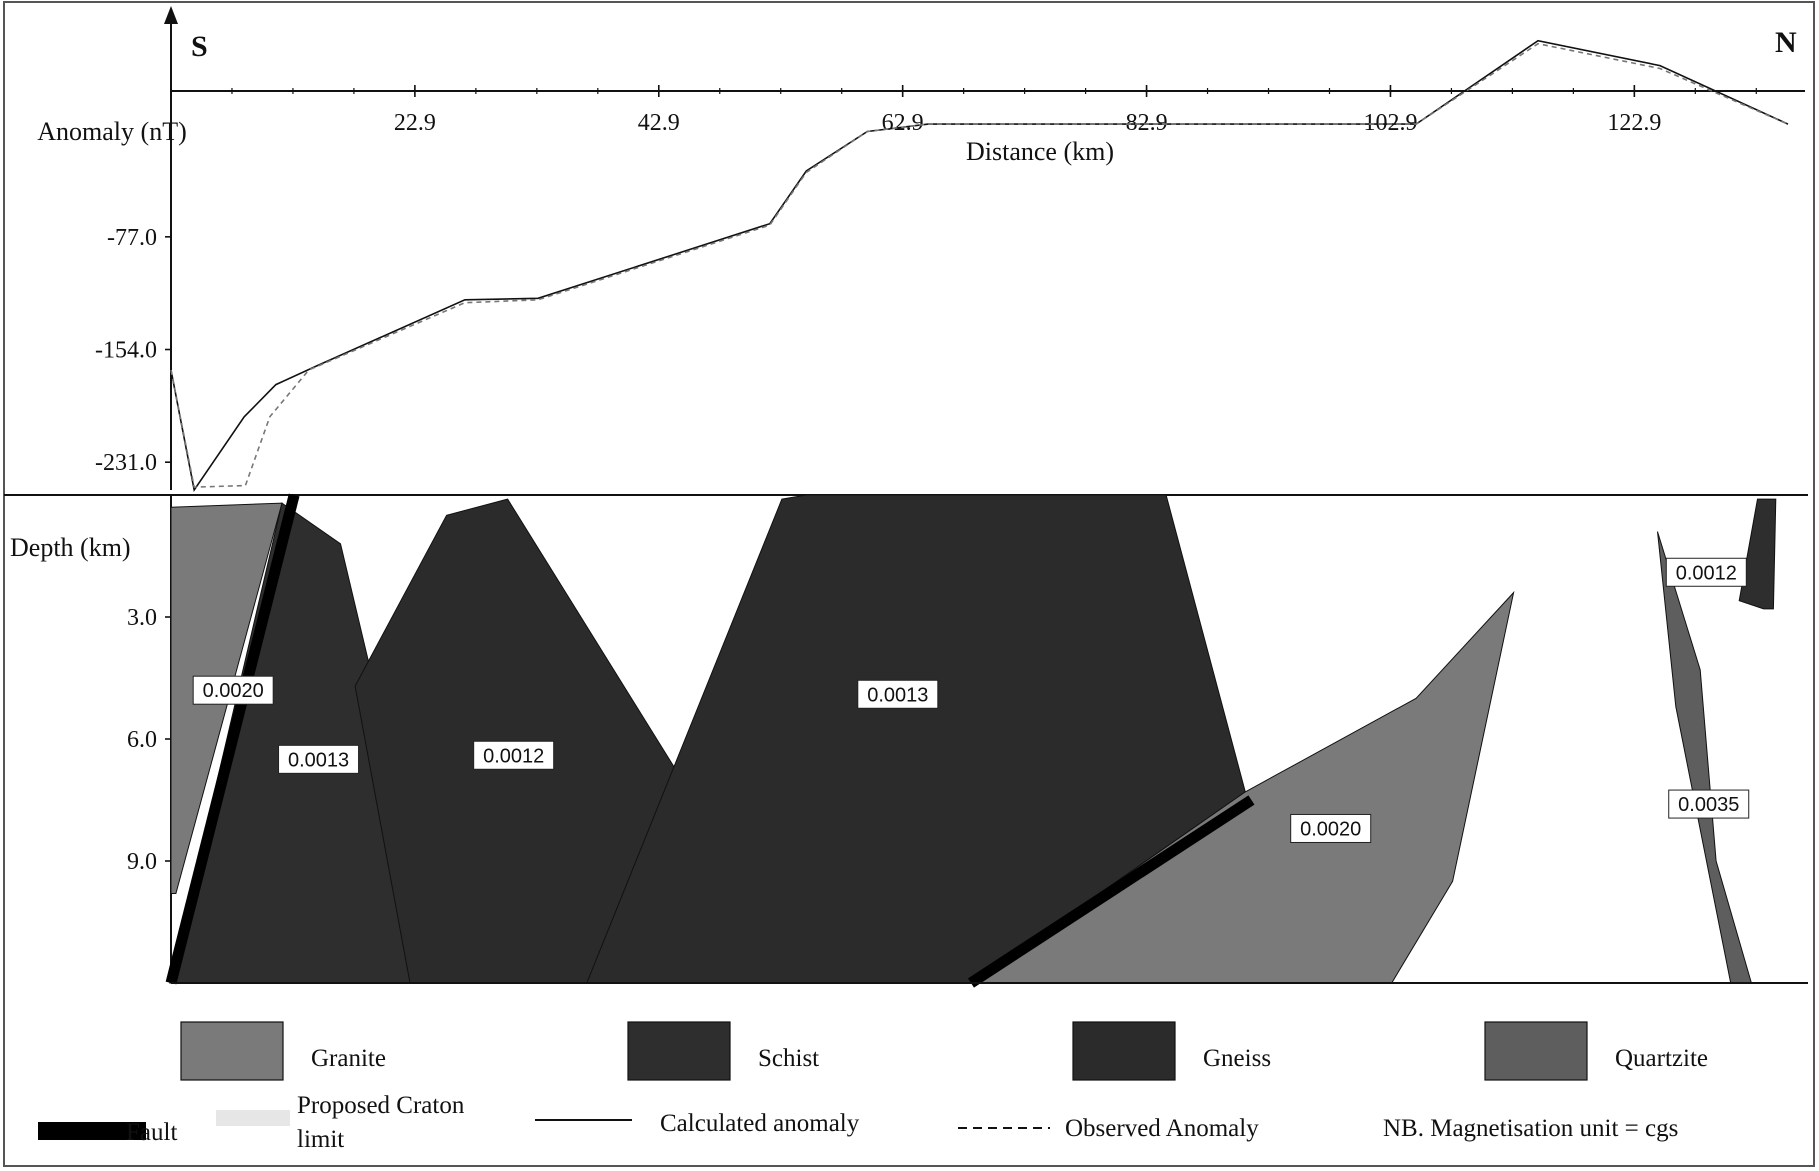 The width and height of the screenshot is (1819, 1171). What do you see at coordinates (1124, 1051) in the screenshot?
I see `legend-swatch-gneiss` at bounding box center [1124, 1051].